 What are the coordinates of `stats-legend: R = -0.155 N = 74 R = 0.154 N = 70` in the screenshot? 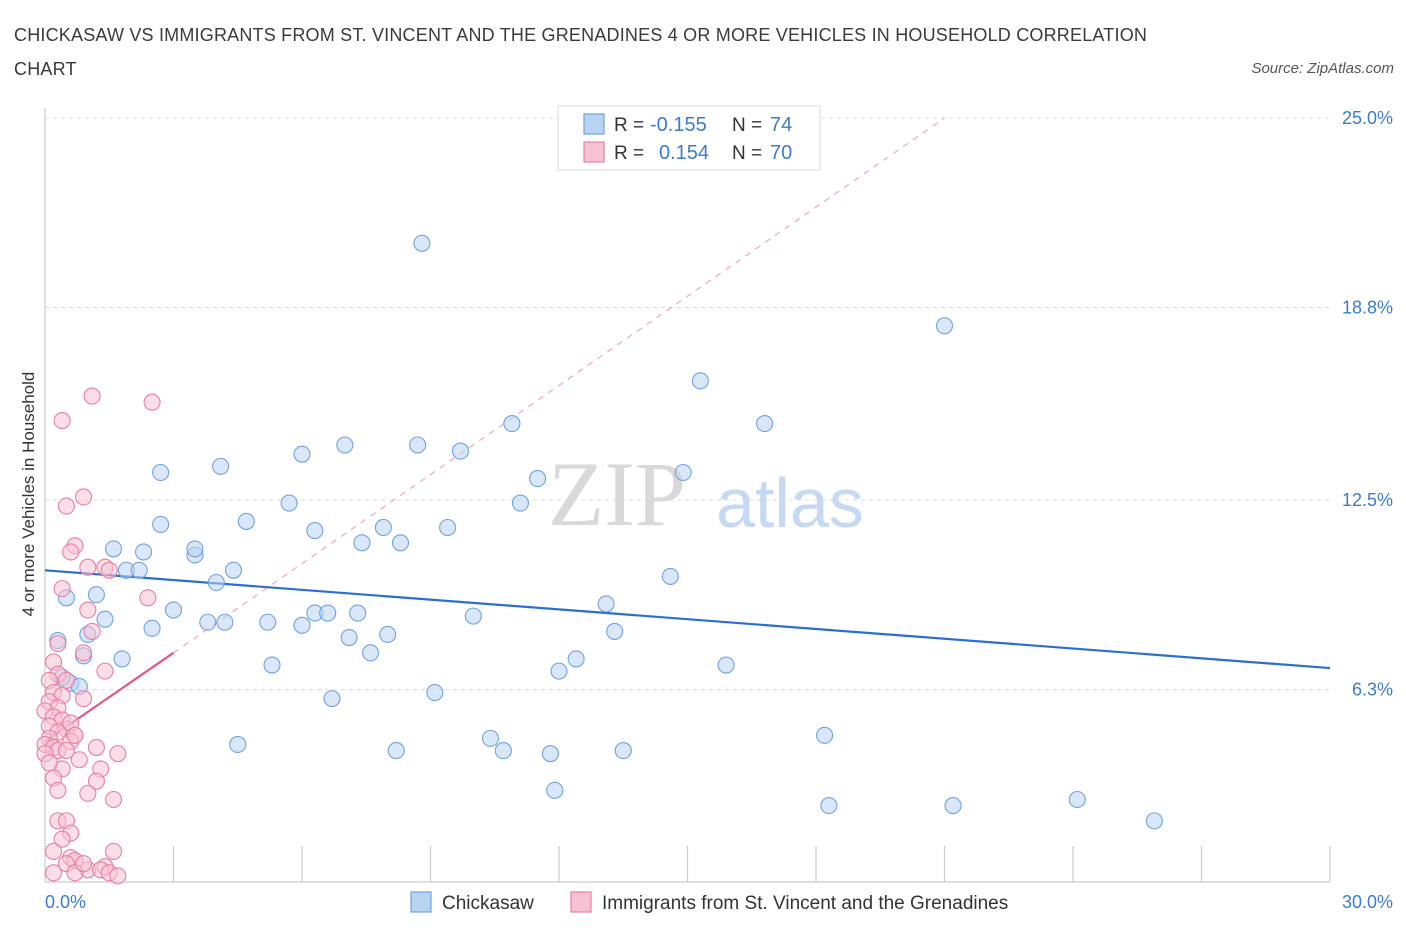 It's located at (689, 138).